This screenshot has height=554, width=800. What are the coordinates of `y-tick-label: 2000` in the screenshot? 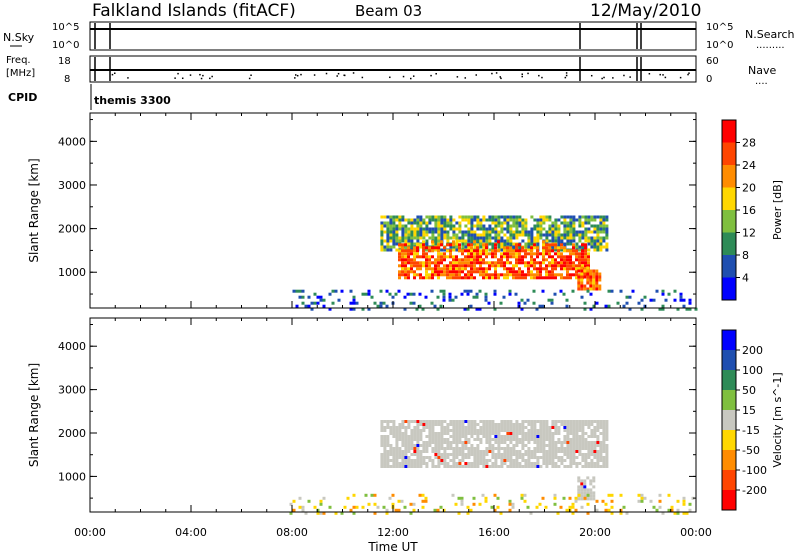 It's located at (72, 433).